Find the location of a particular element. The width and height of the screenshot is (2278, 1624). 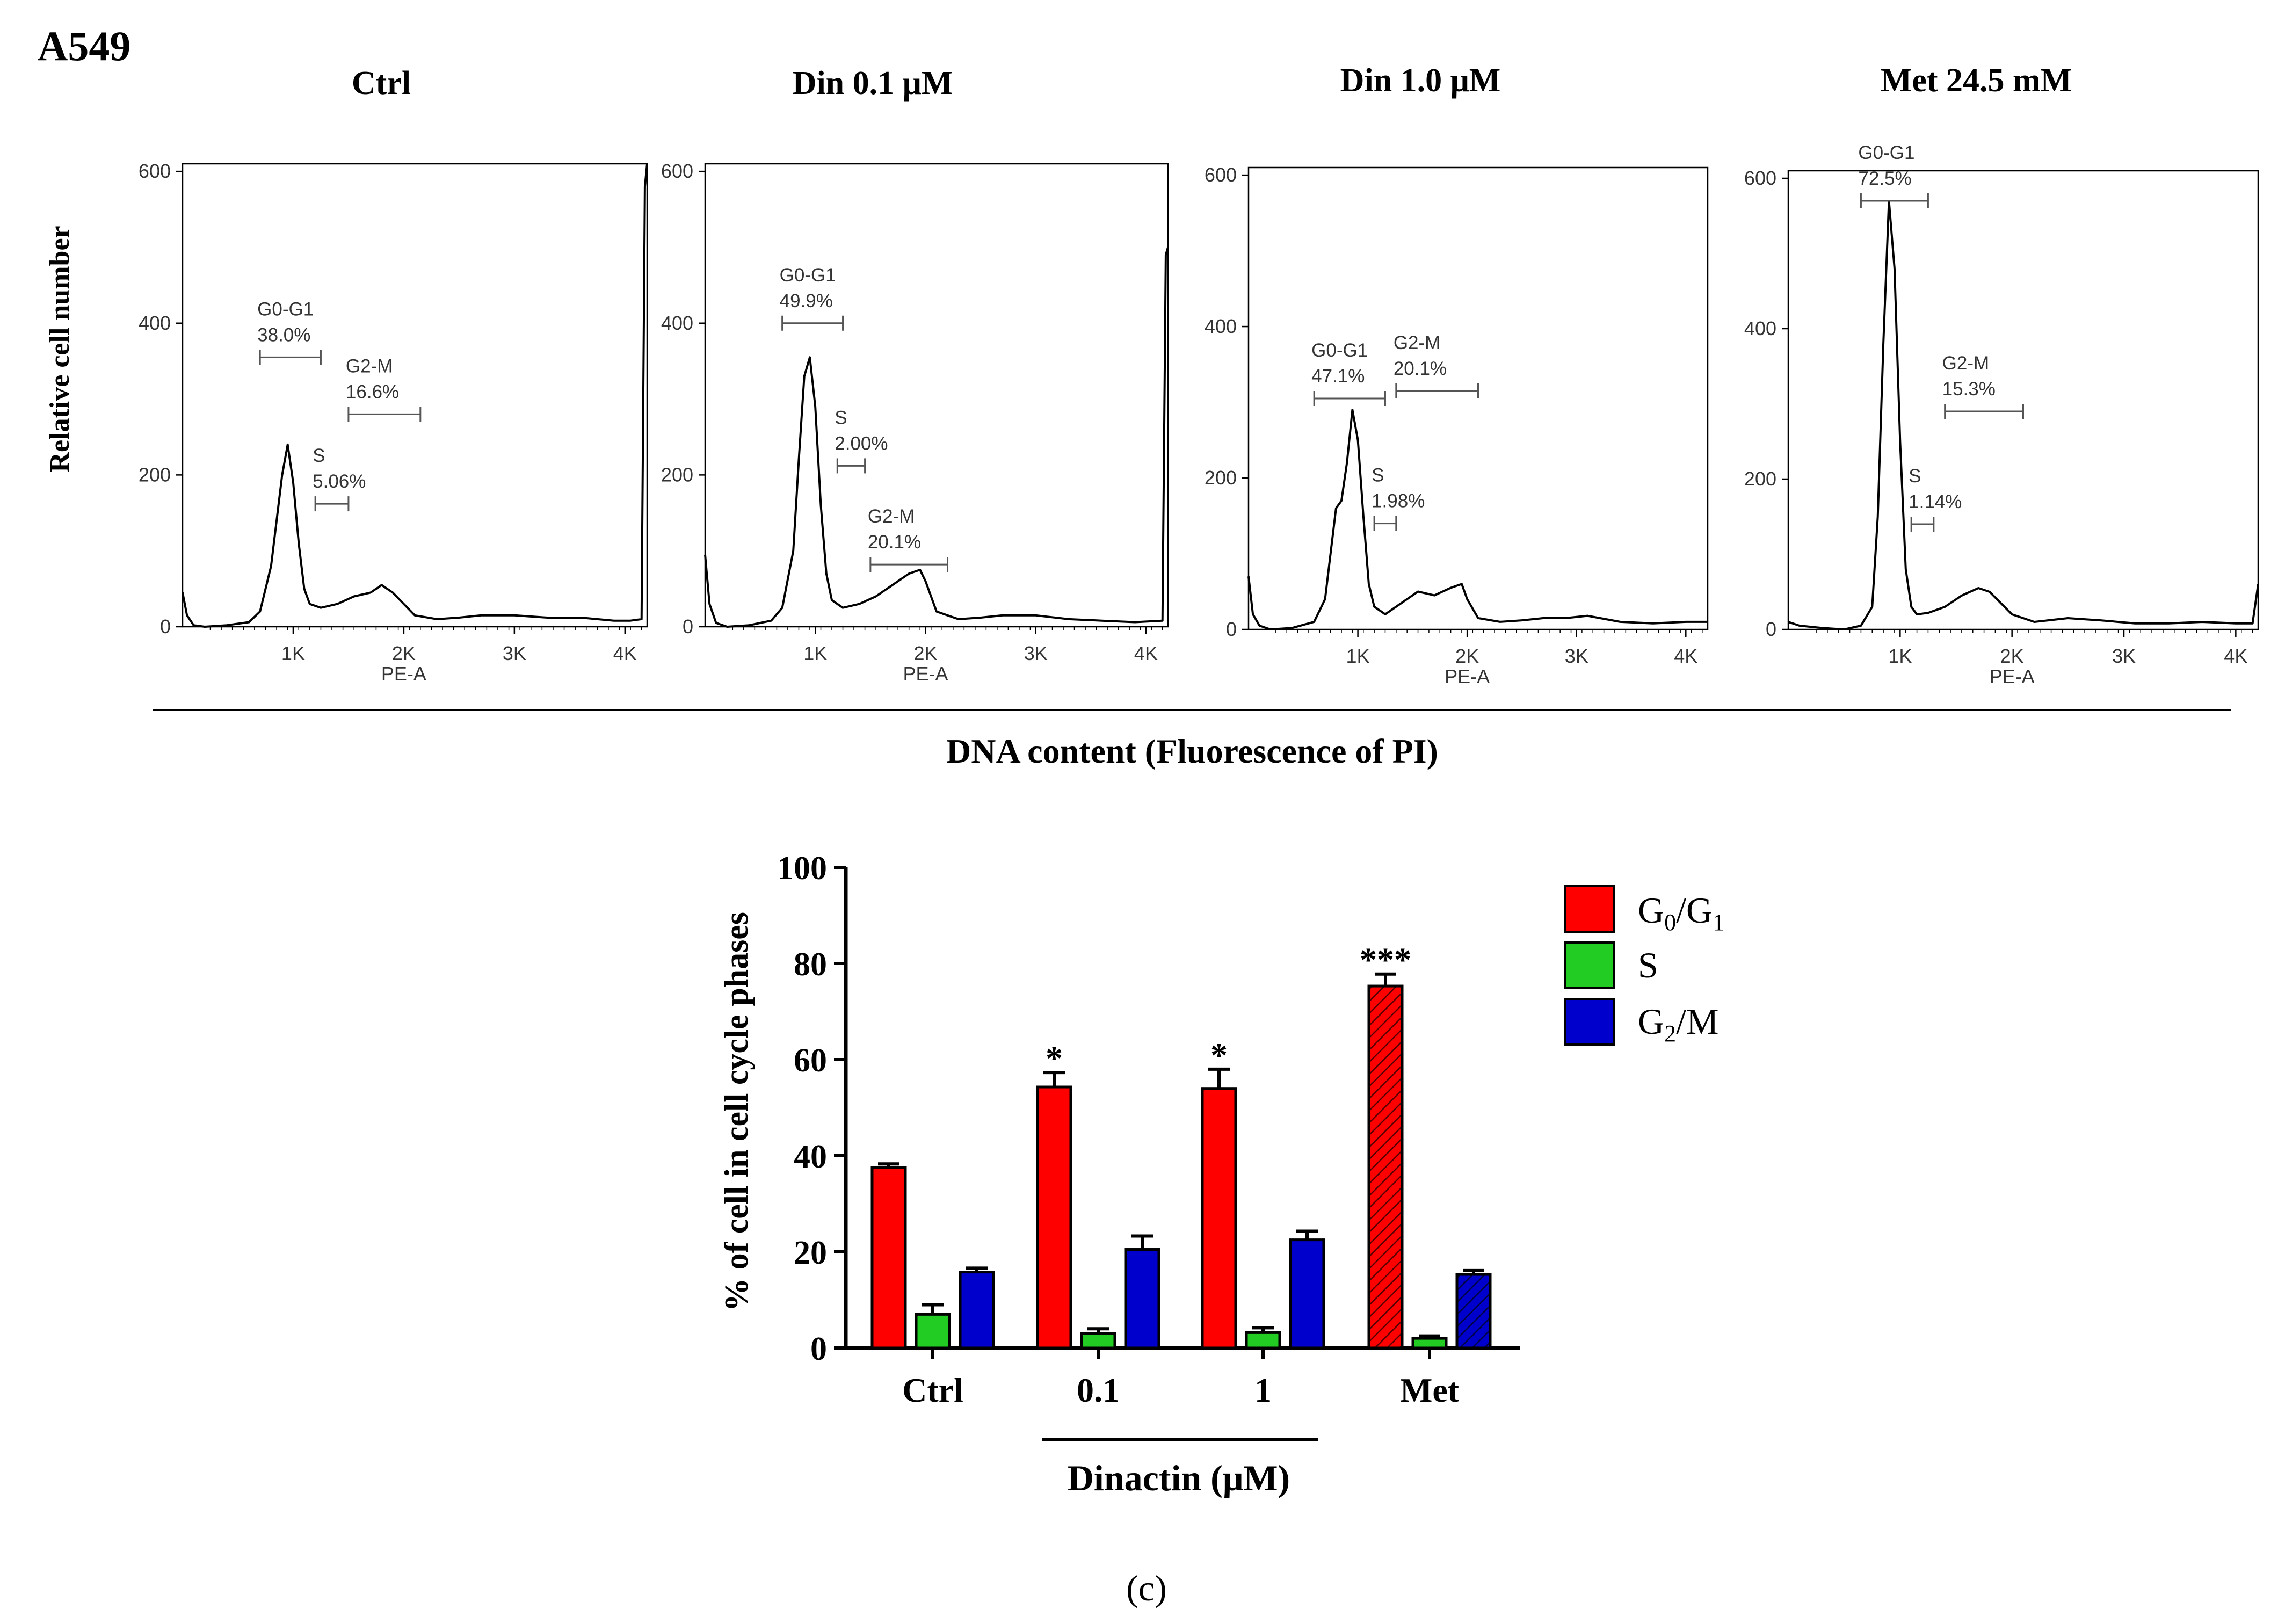

gate-value-label: 2.00% is located at coordinates (861, 443).